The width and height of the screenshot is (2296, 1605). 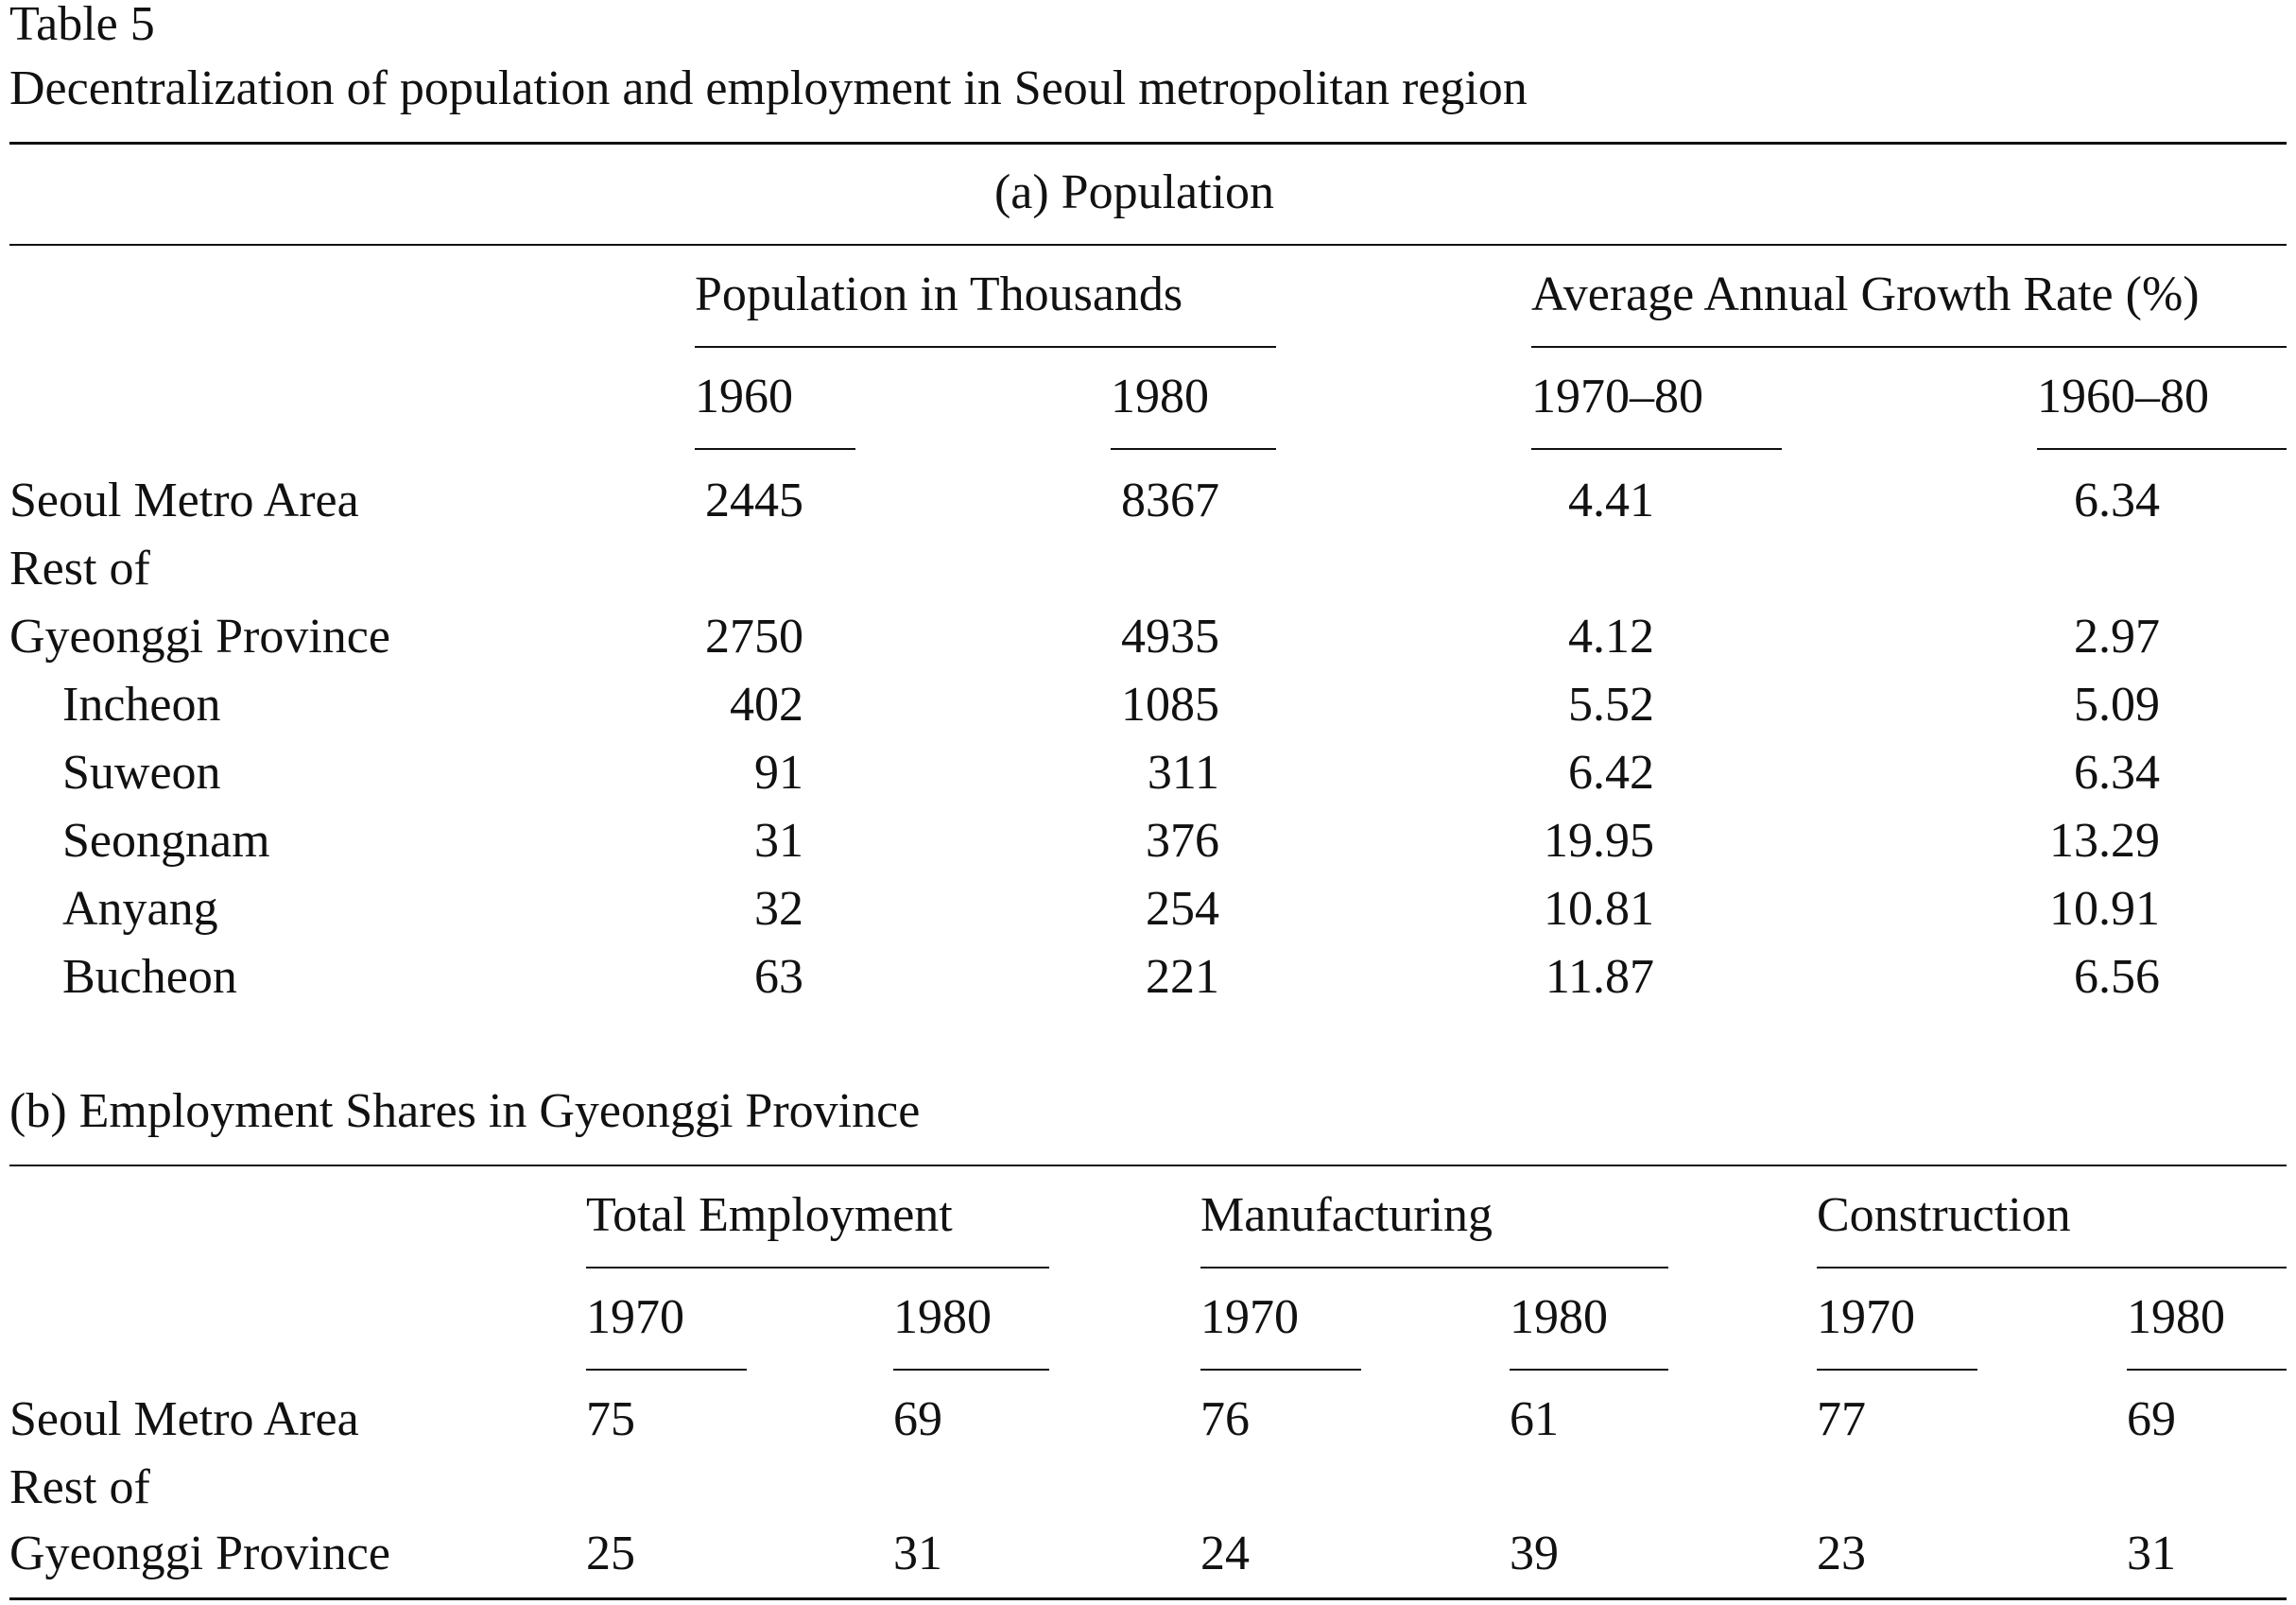 What do you see at coordinates (2117, 705) in the screenshot?
I see `cell-growth-1960-80: 5.09` at bounding box center [2117, 705].